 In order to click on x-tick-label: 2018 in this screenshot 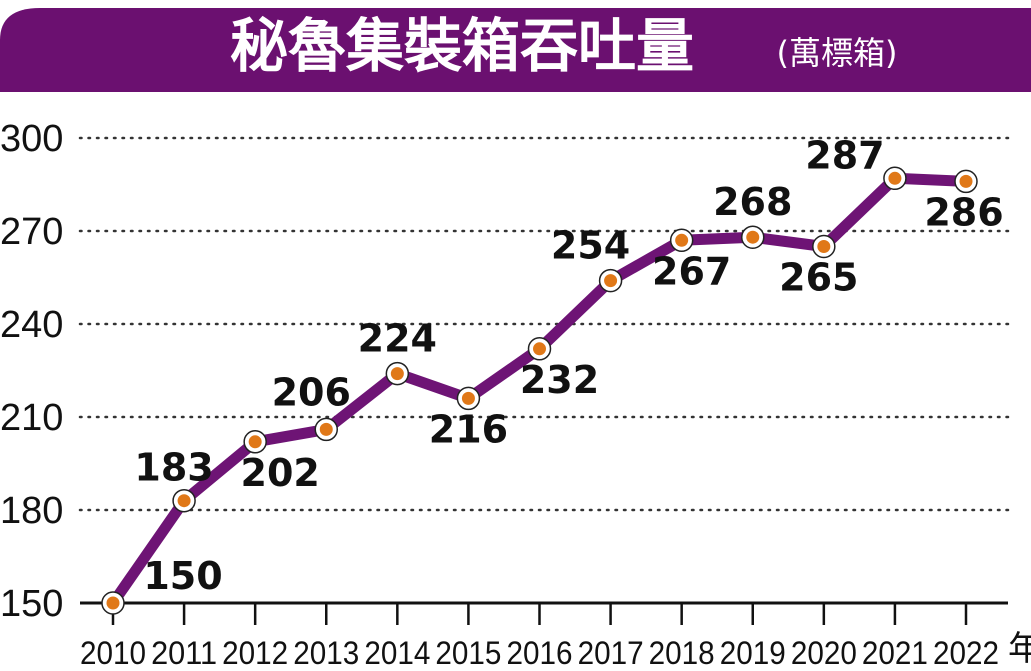, I will do `click(682, 653)`.